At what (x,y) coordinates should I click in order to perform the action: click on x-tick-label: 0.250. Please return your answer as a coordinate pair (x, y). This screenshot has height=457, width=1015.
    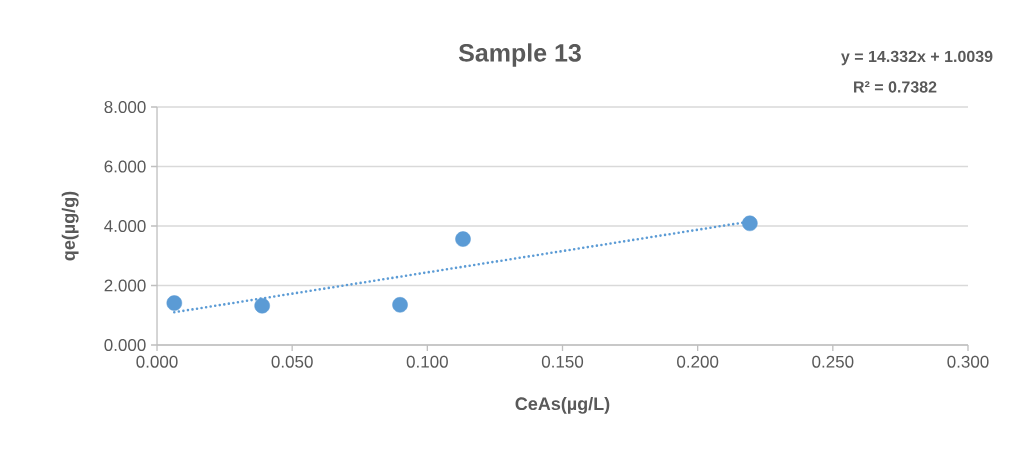
    Looking at the image, I should click on (833, 361).